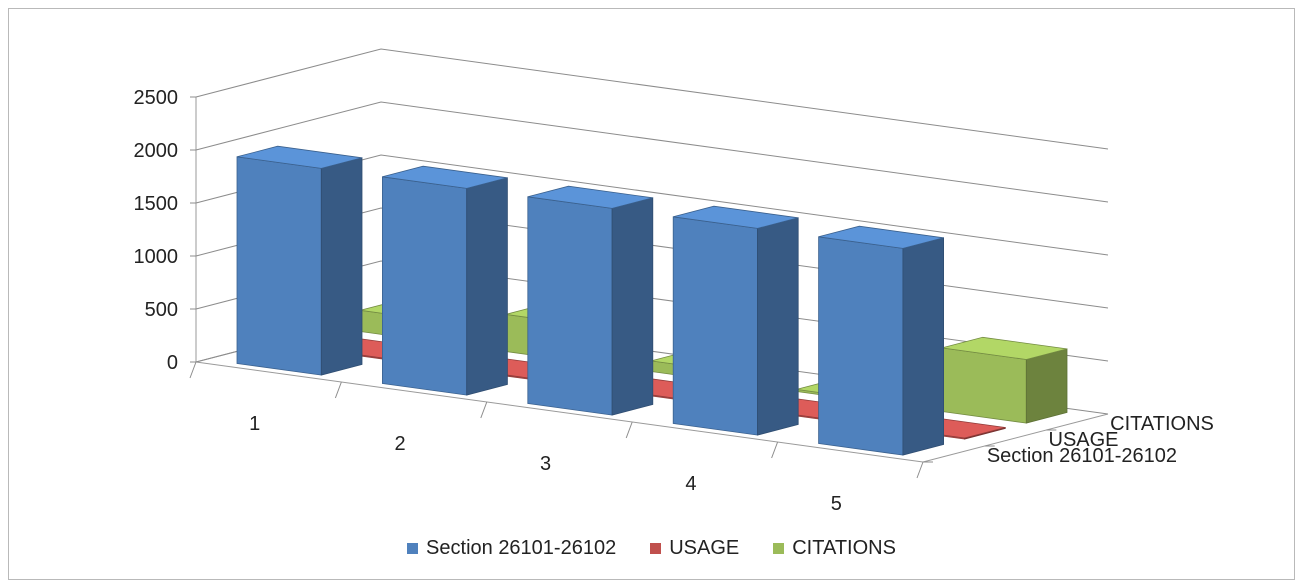 The height and width of the screenshot is (588, 1303). What do you see at coordinates (413, 548) in the screenshot?
I see `legend-swatch-section` at bounding box center [413, 548].